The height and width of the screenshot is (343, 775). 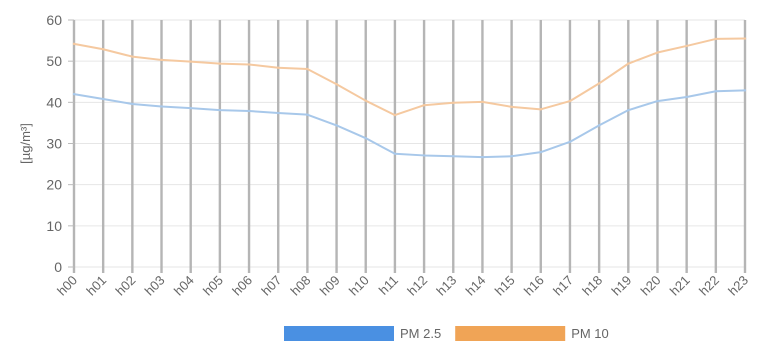 I want to click on legend: PM 2.5 PM 10, so click(x=446, y=333).